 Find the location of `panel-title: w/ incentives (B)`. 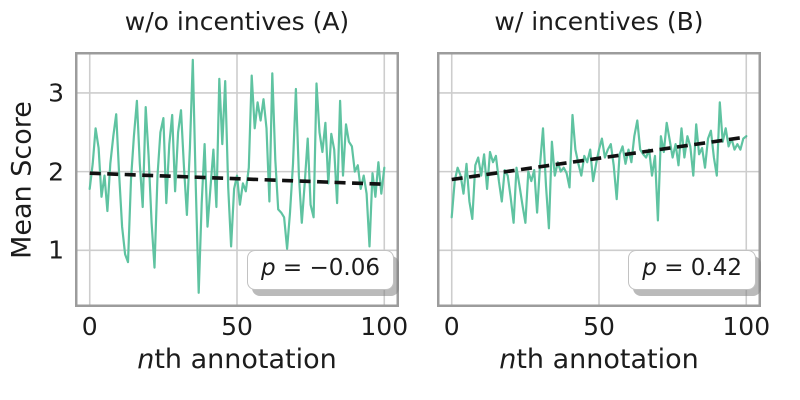

panel-title: w/ incentives (B) is located at coordinates (599, 21).